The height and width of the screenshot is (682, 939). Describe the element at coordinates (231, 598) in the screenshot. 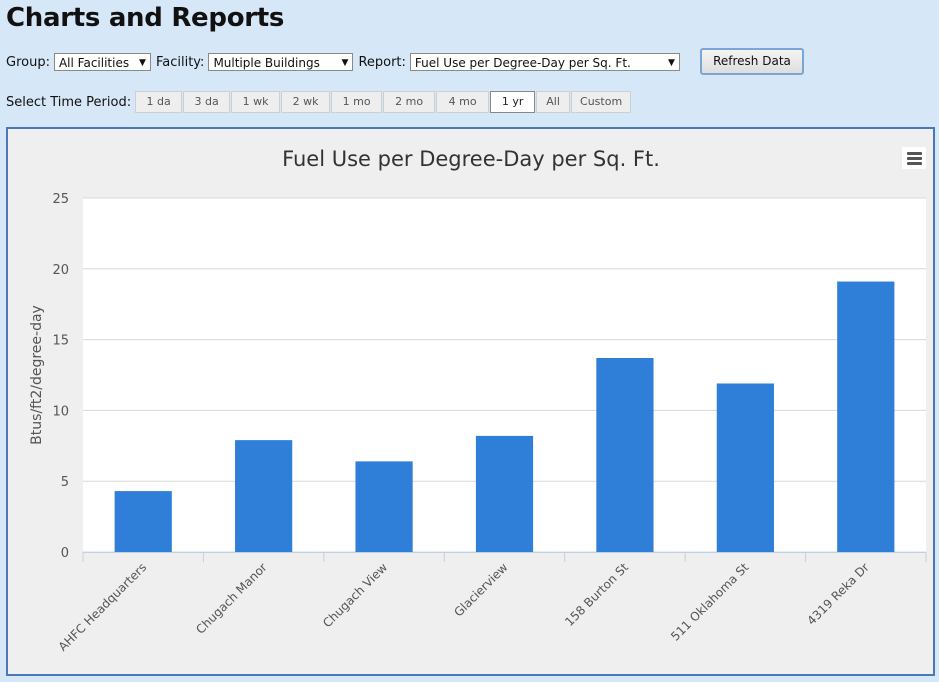

I see `x-tick-label: Chugach Manor` at that location.